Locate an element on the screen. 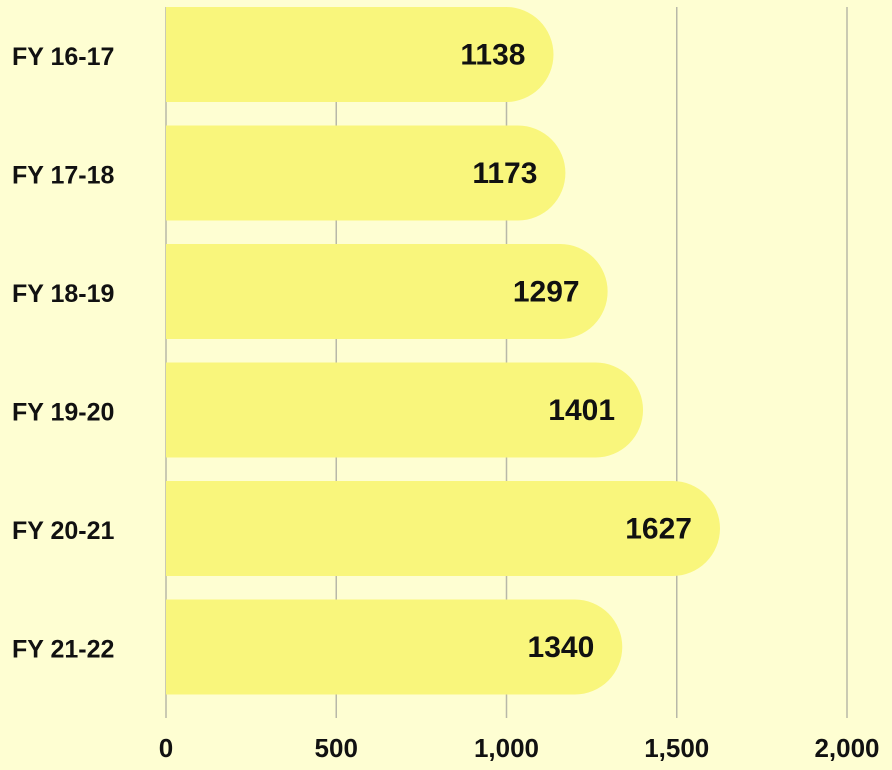 The image size is (892, 770). x-tick-label: 1,000 is located at coordinates (506, 748).